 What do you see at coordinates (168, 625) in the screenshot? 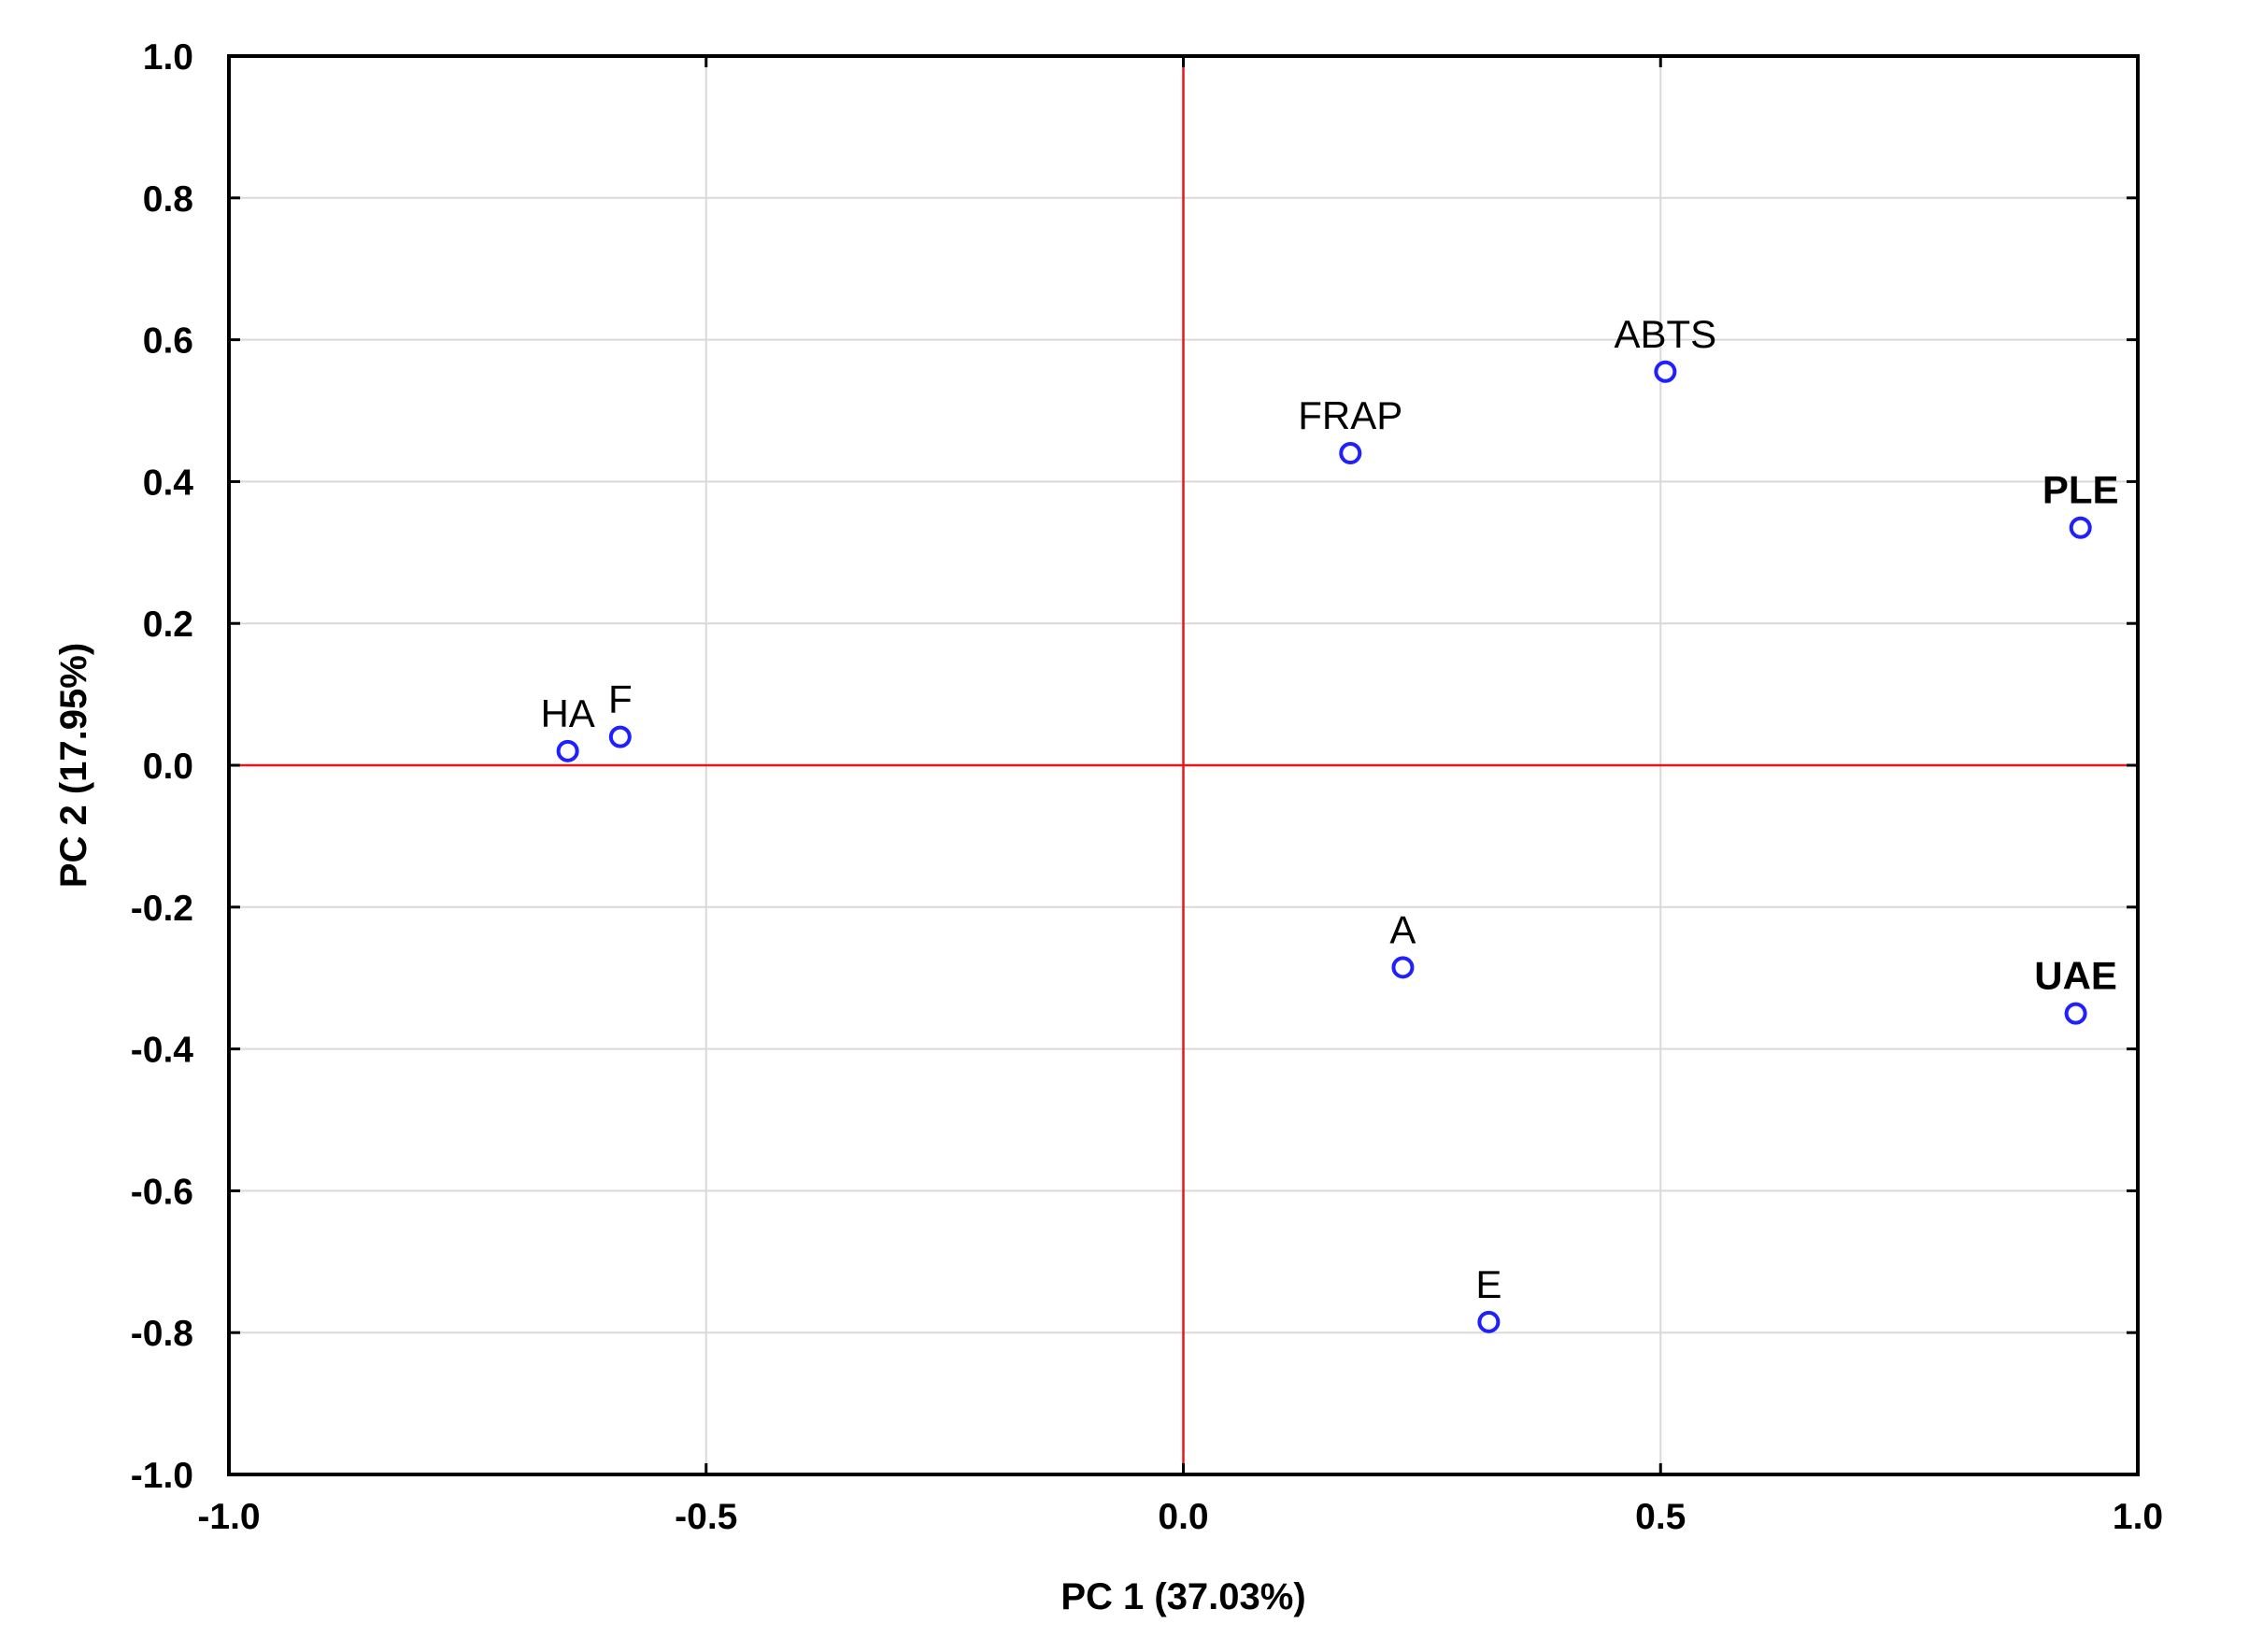
I see `y-tick-label: 0.2` at bounding box center [168, 625].